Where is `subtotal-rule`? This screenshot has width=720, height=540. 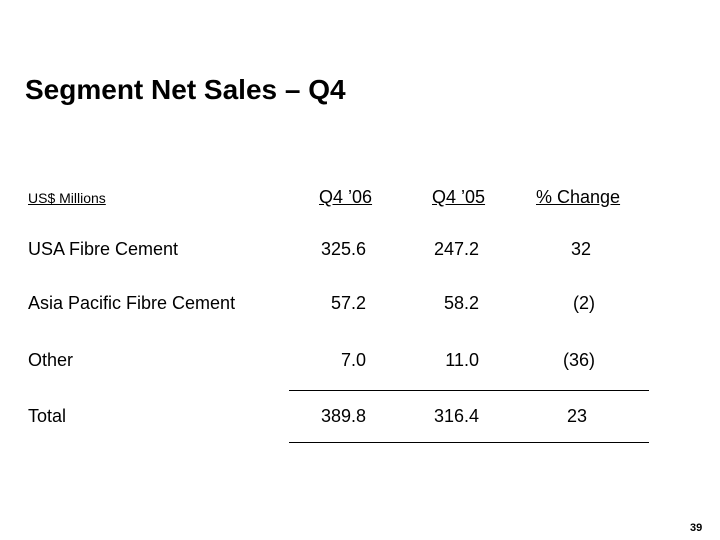
subtotal-rule is located at coordinates (469, 390).